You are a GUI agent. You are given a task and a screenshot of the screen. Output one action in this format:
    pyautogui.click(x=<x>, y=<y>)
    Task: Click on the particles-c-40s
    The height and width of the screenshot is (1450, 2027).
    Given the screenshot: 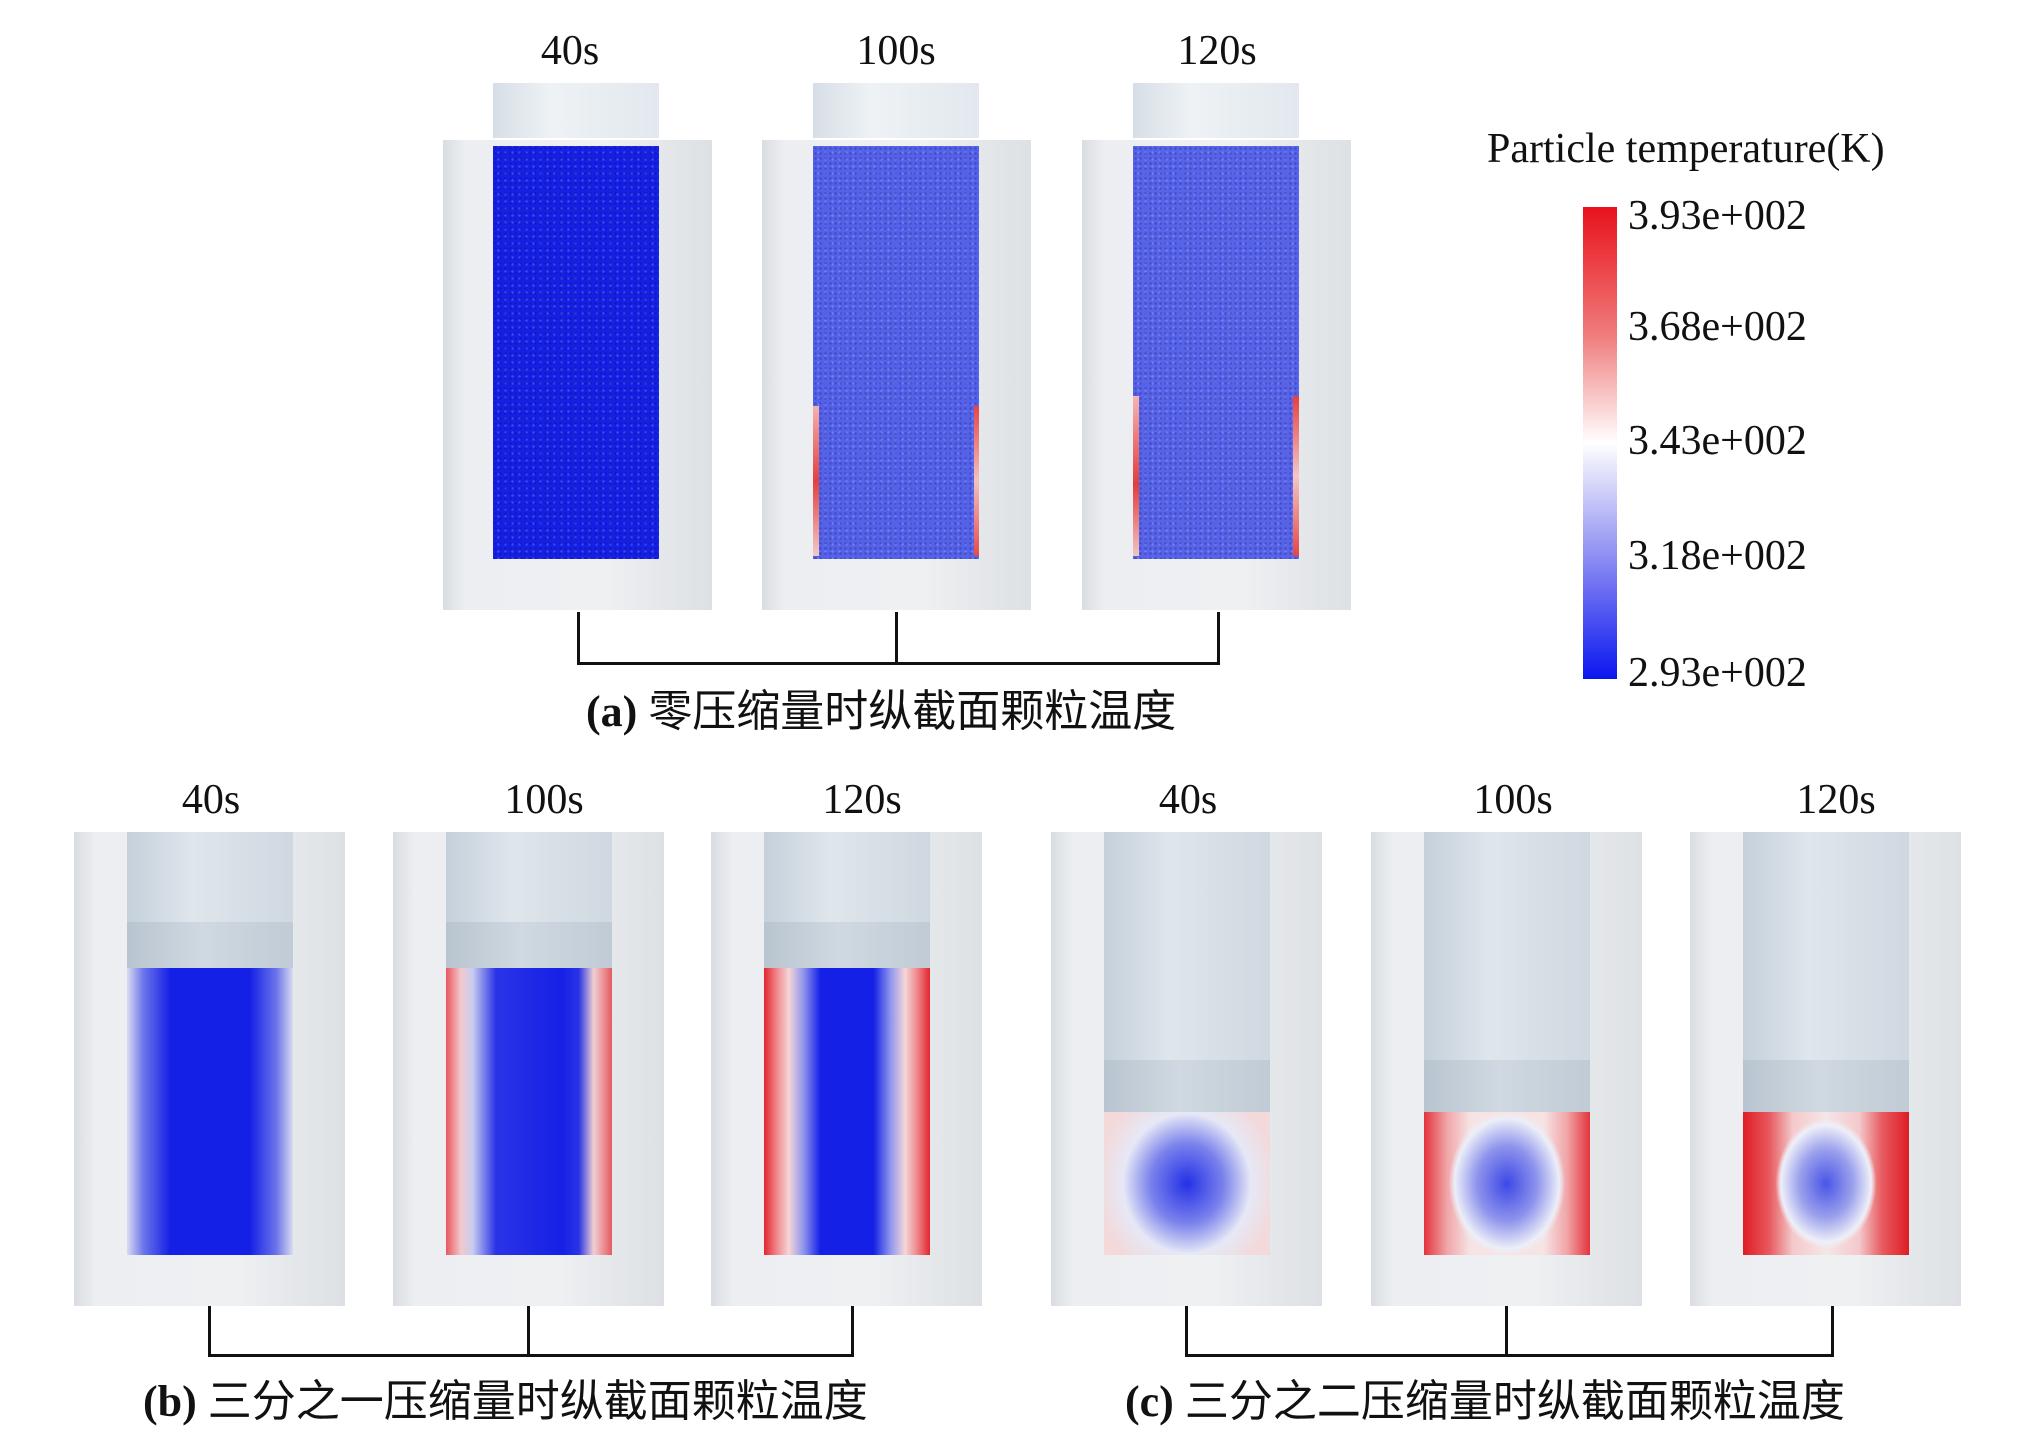 What is the action you would take?
    pyautogui.click(x=1187, y=1183)
    